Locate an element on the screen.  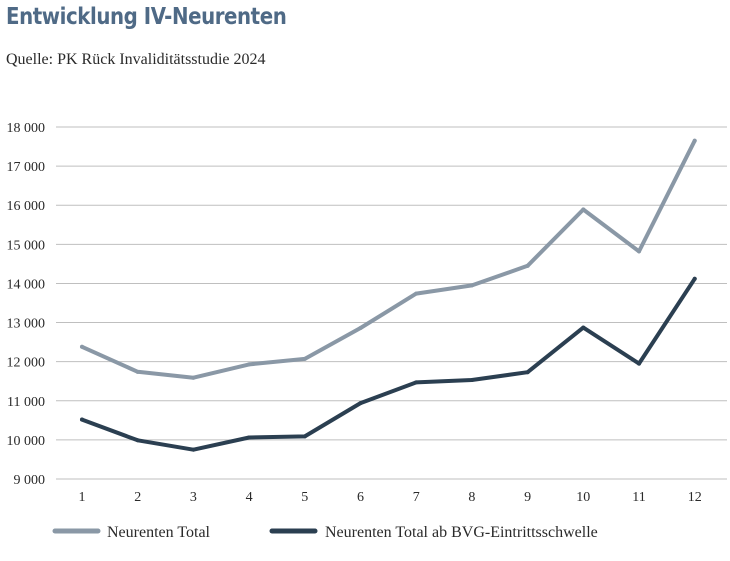
y-tick-label: 16 000 is located at coordinates (26, 206).